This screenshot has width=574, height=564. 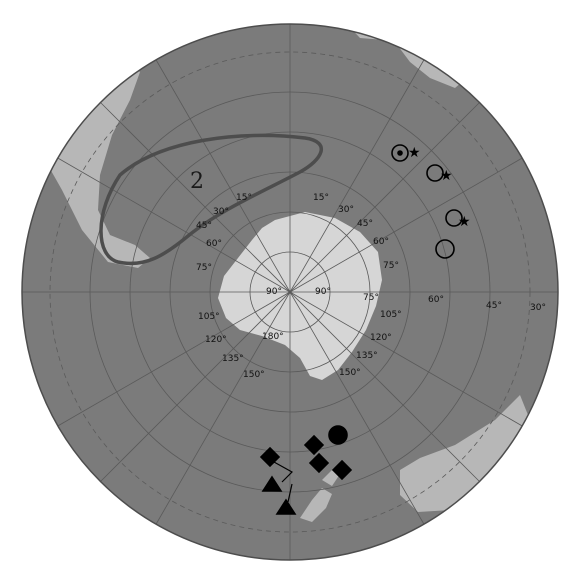 I want to click on lat-label: 180°, so click(x=273, y=337).